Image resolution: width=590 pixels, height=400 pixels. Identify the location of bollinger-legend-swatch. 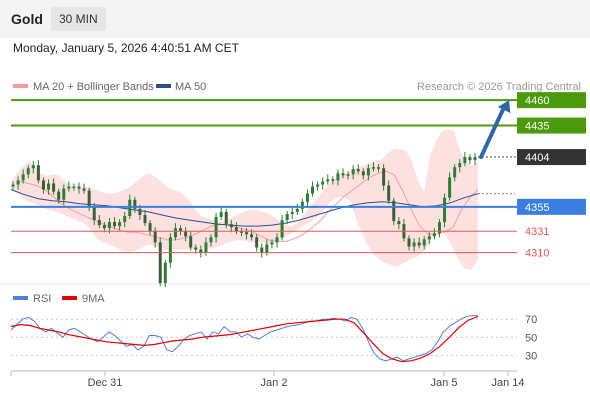
(20, 86).